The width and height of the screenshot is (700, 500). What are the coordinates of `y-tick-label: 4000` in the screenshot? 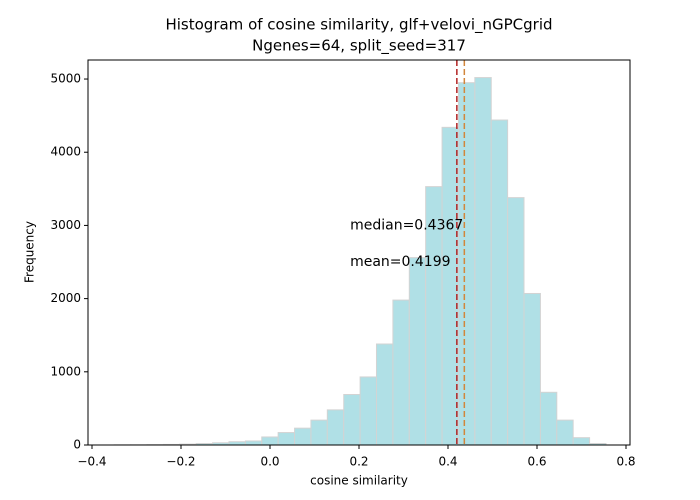 It's located at (65, 152).